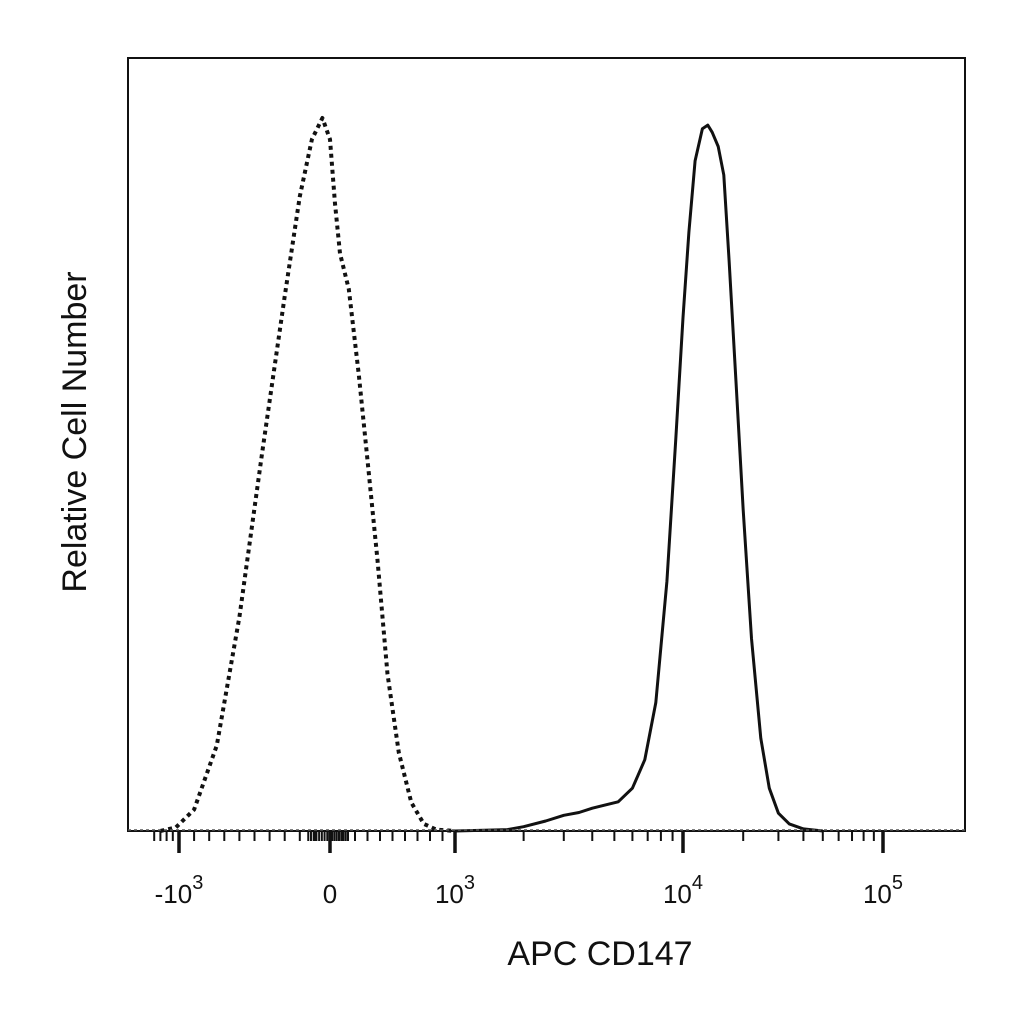  What do you see at coordinates (519, 842) in the screenshot?
I see `x-axis-ticks` at bounding box center [519, 842].